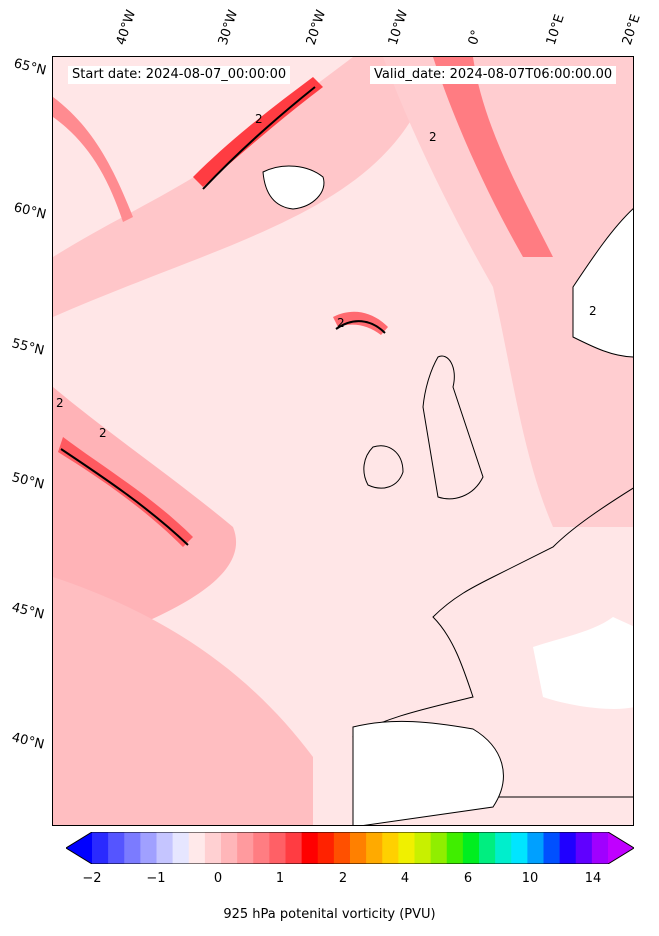 Image resolution: width=659 pixels, height=936 pixels. I want to click on field-band-west, so click(145, 522).